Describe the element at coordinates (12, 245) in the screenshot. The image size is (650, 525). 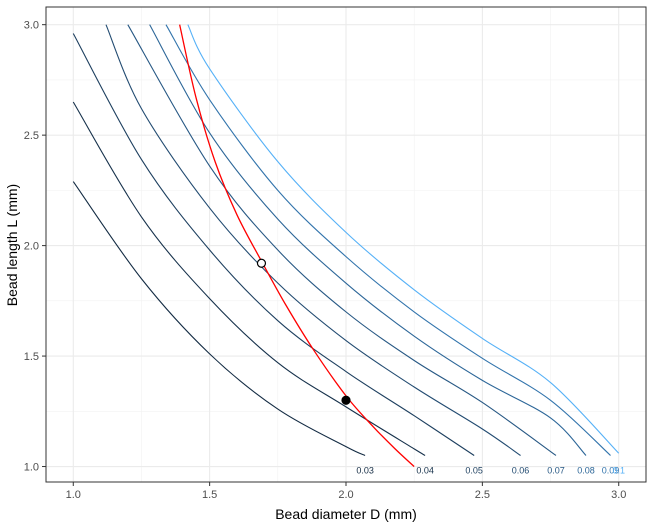
I see `y-axis-title: Bead length L (mm)` at that location.